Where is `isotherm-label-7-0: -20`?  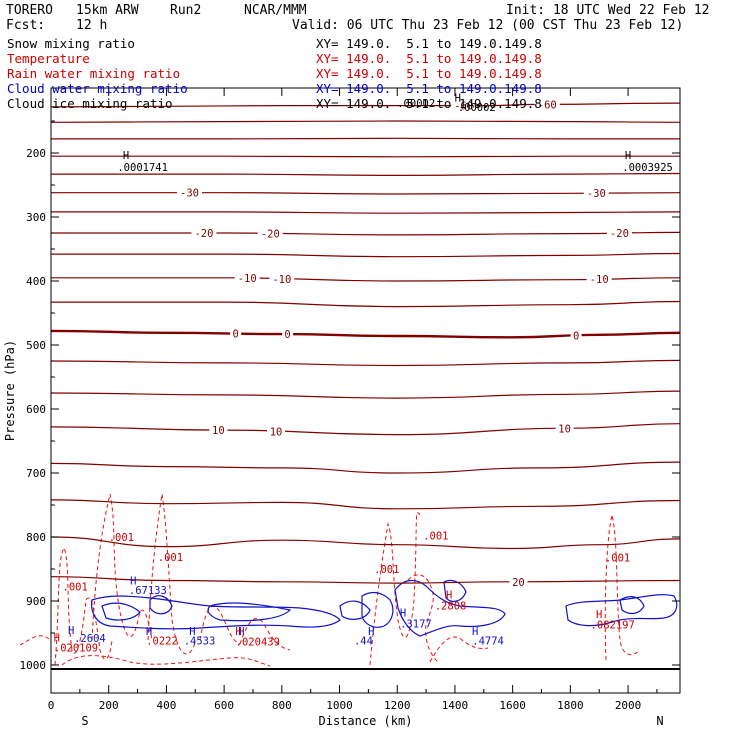 isotherm-label-7-0: -20 is located at coordinates (203, 234).